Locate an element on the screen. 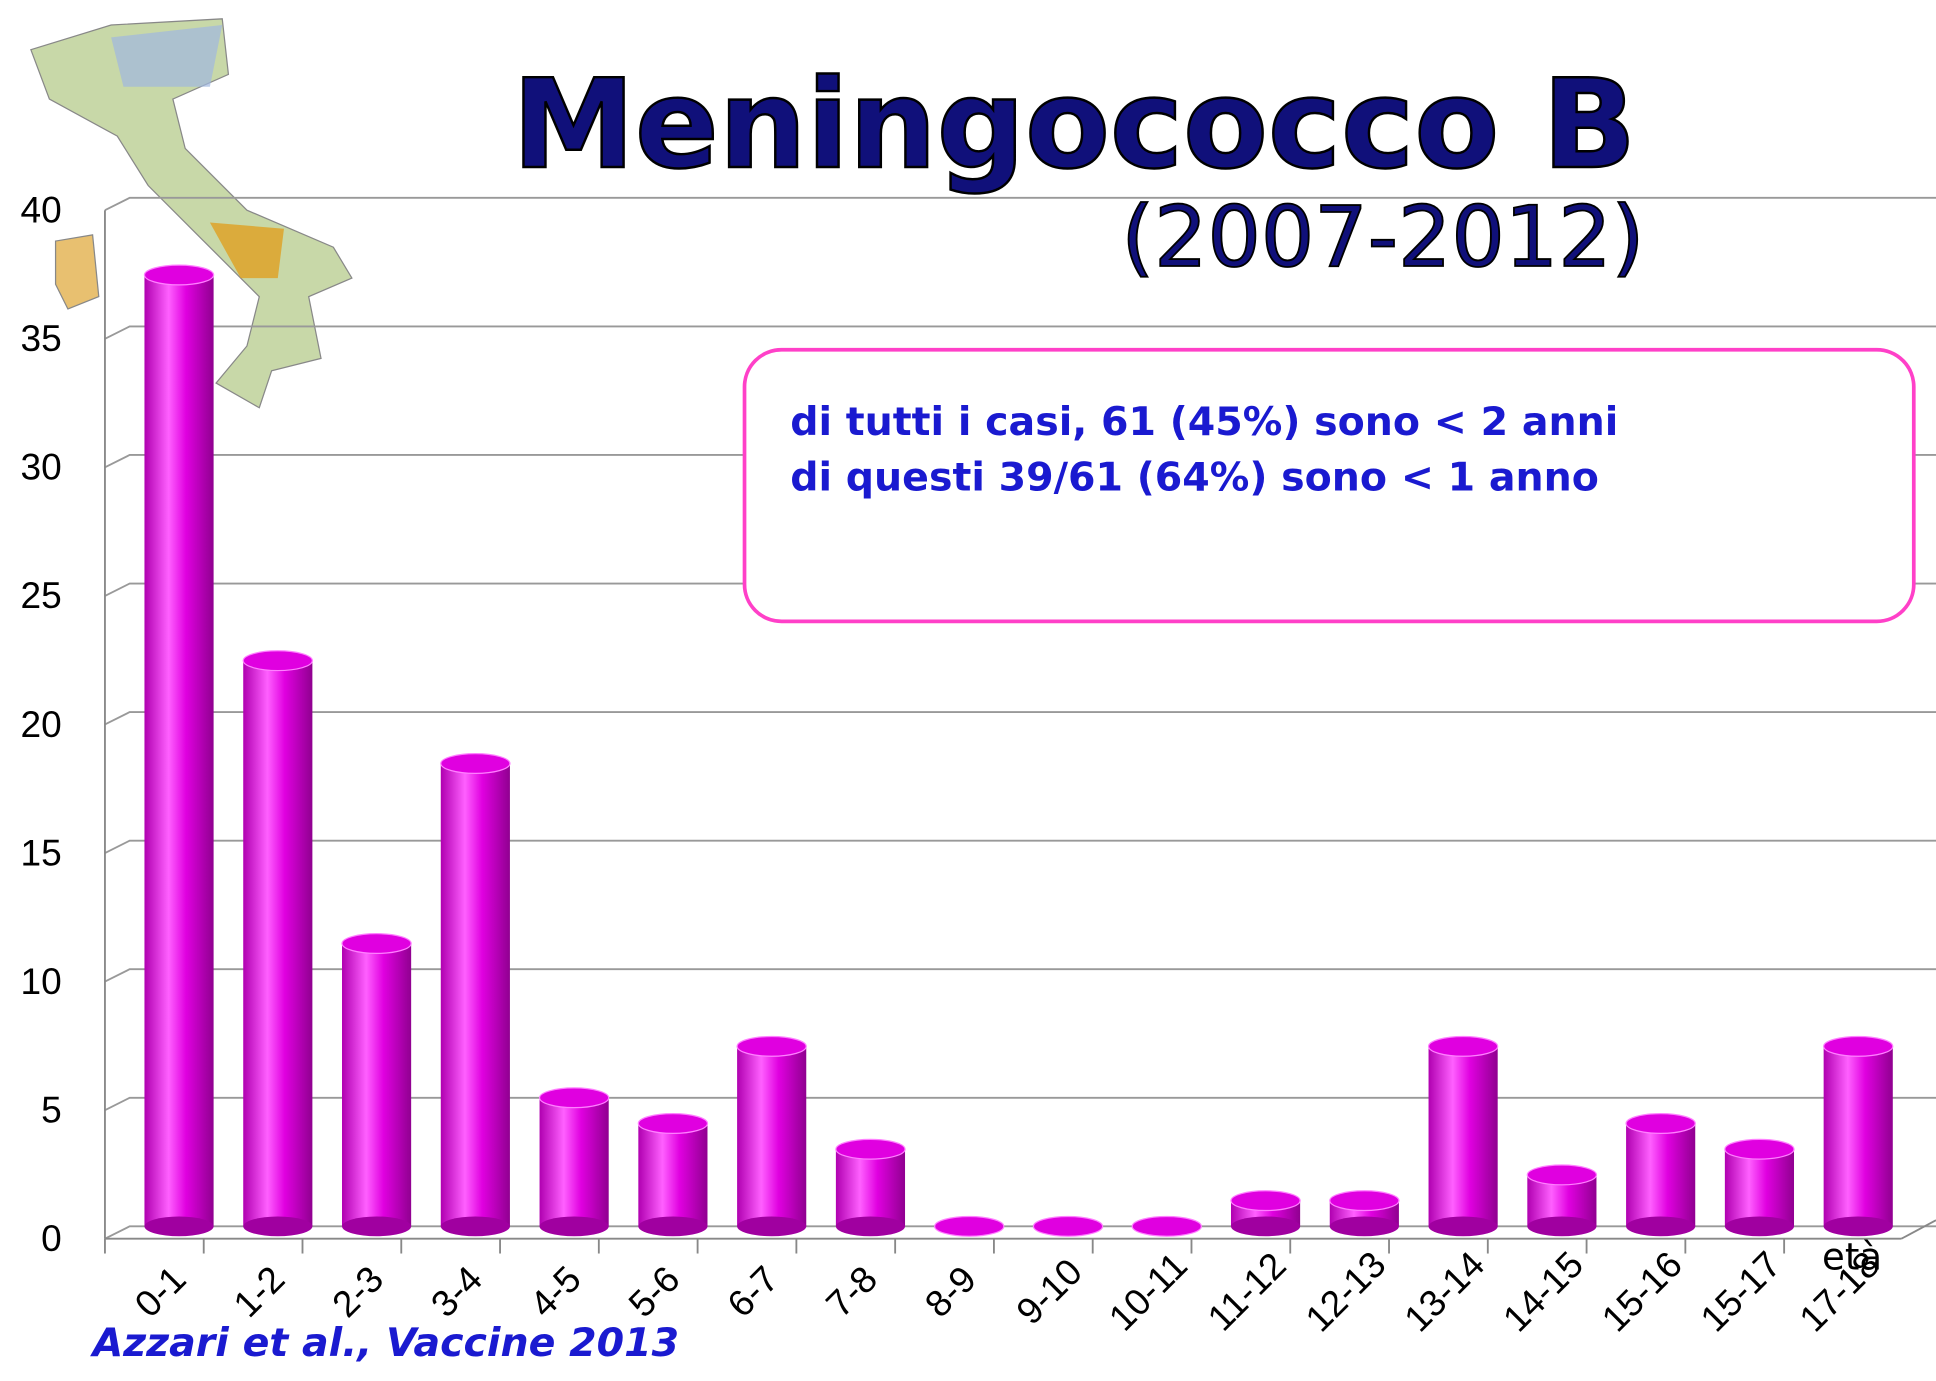  y-tick-label: 15 is located at coordinates (41, 852).